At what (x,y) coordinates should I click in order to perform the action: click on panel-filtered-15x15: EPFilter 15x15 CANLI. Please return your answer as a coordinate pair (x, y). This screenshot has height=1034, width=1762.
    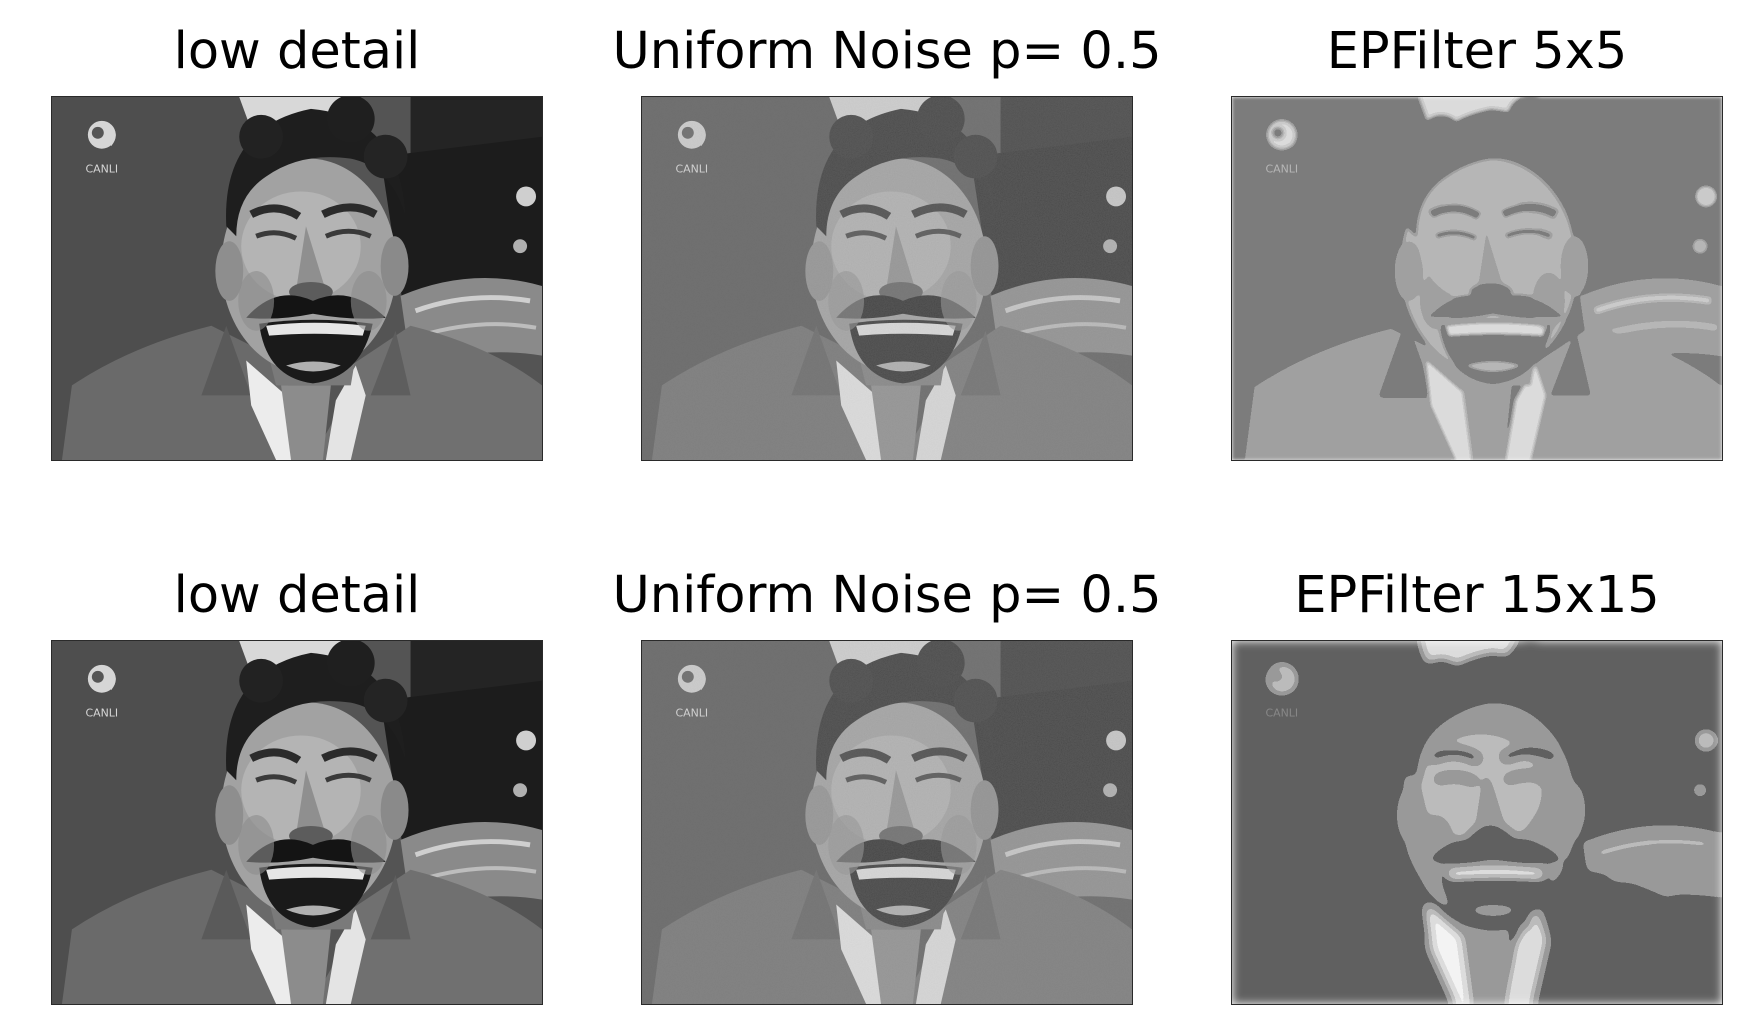
    Looking at the image, I should click on (1477, 786).